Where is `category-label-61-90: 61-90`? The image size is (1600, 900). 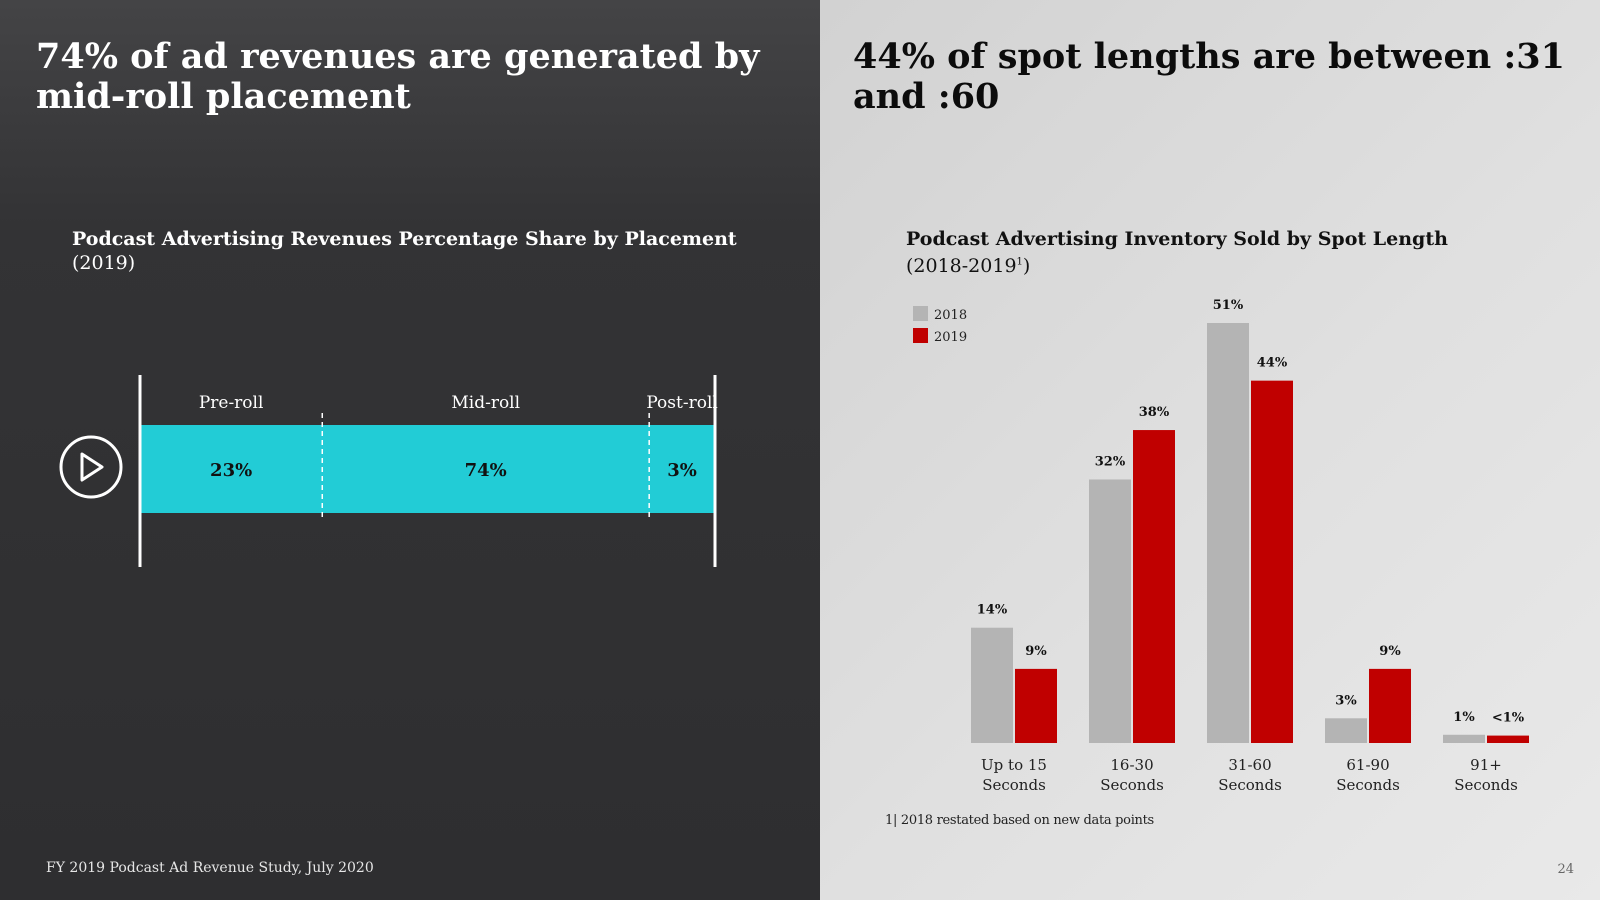
category-label-61-90: 61-90 is located at coordinates (1367, 765).